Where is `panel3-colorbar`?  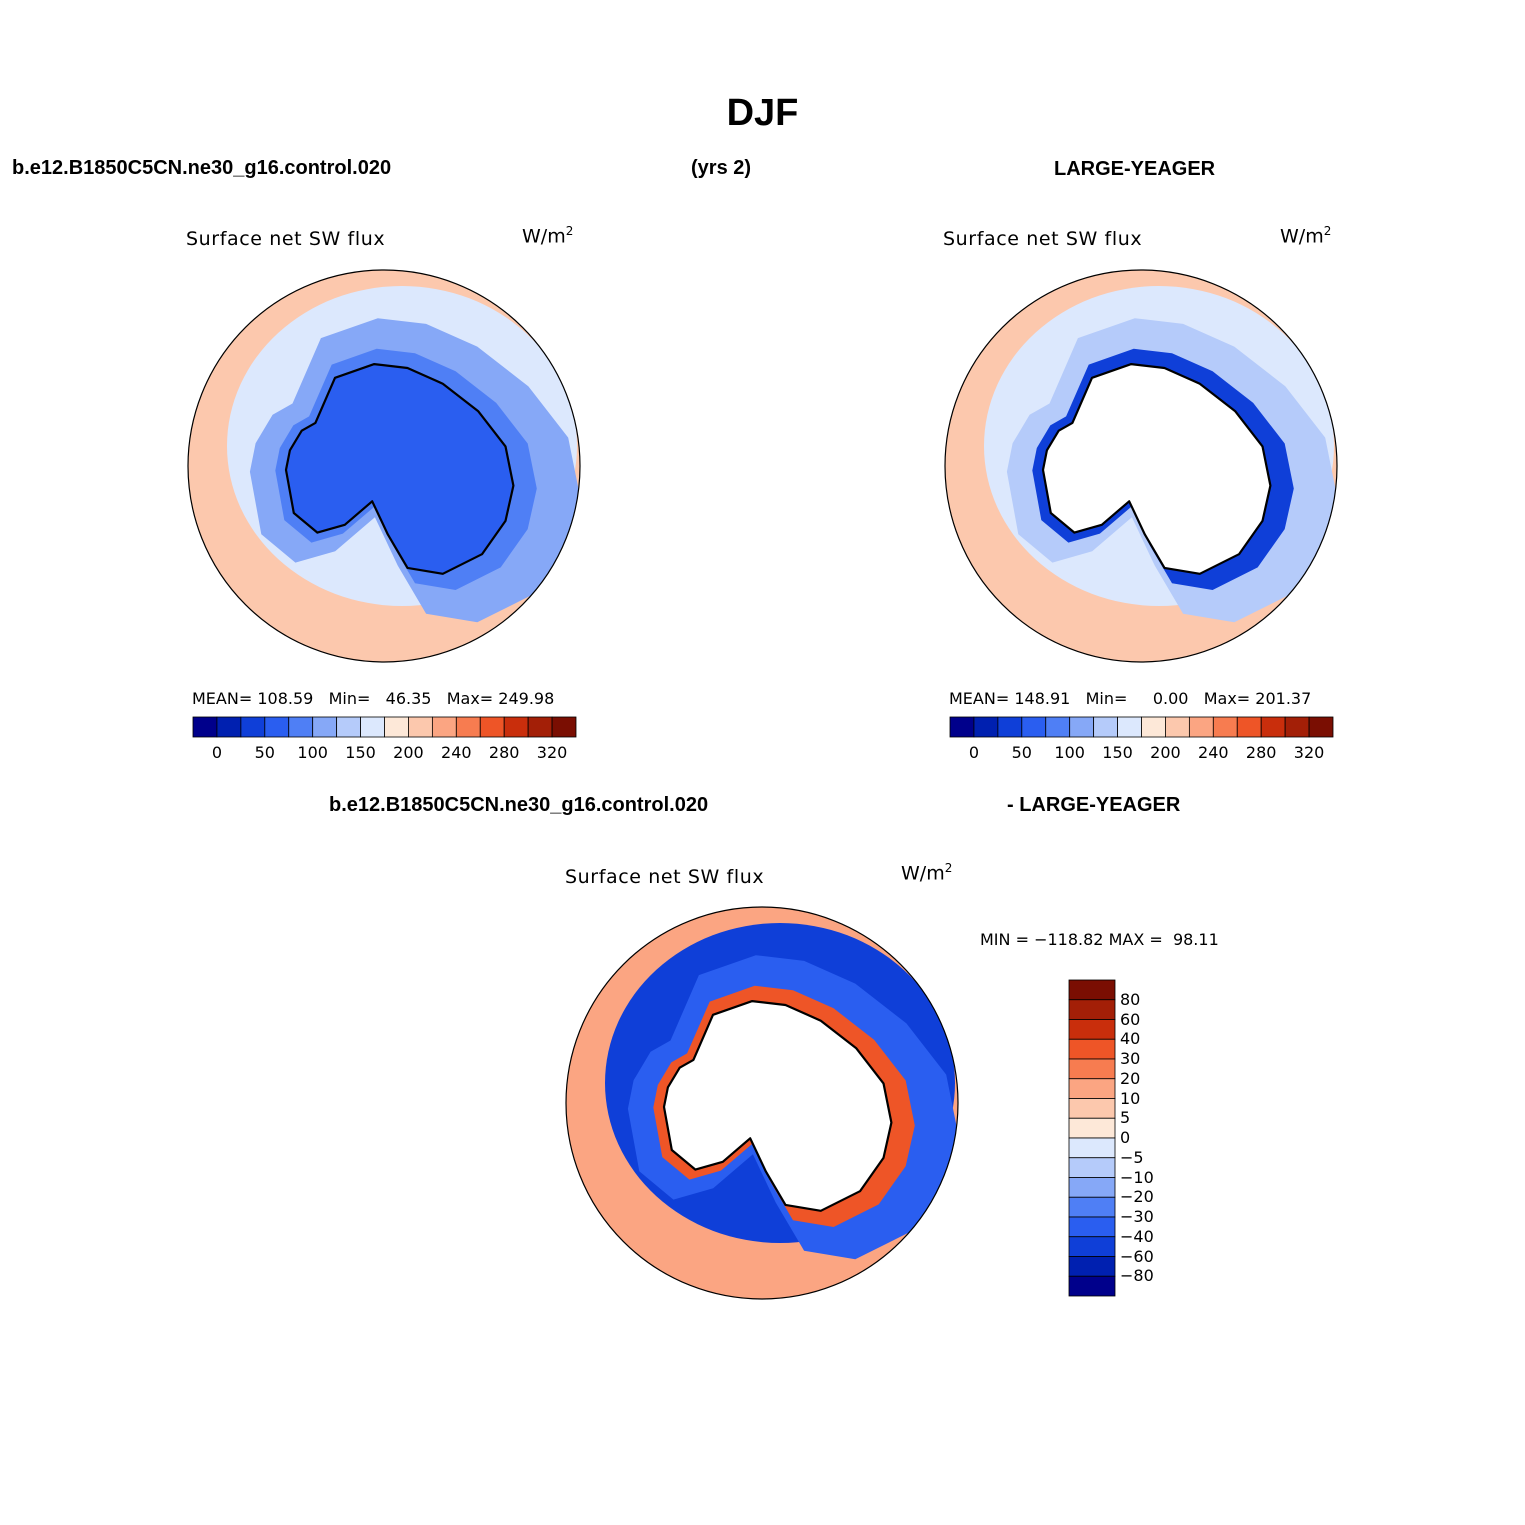
panel3-colorbar is located at coordinates (1092, 1138).